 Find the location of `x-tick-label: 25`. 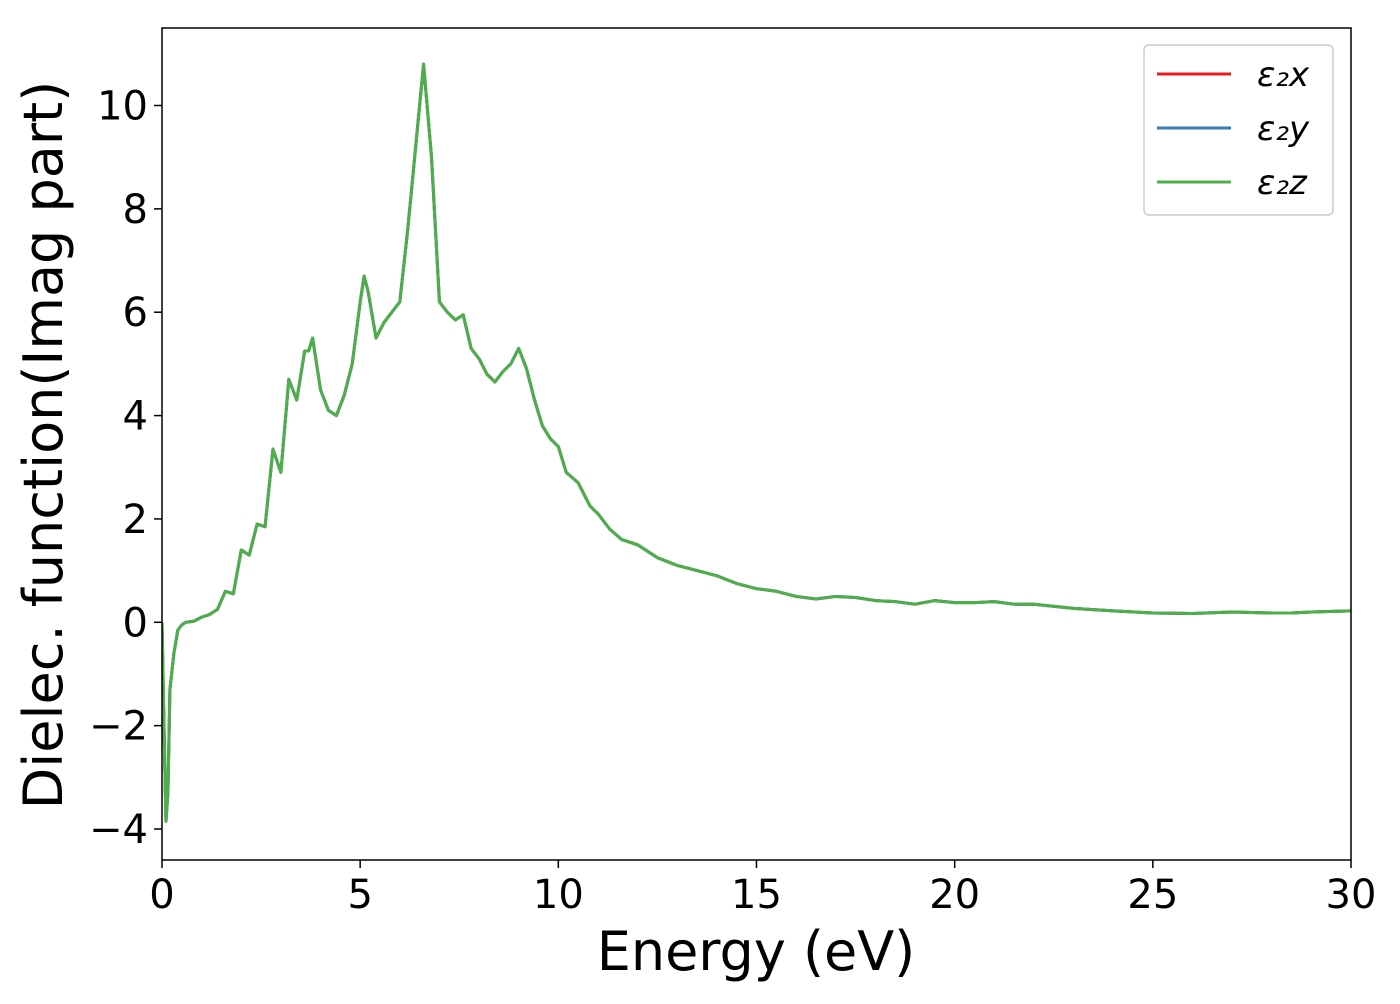

x-tick-label: 25 is located at coordinates (1152, 895).